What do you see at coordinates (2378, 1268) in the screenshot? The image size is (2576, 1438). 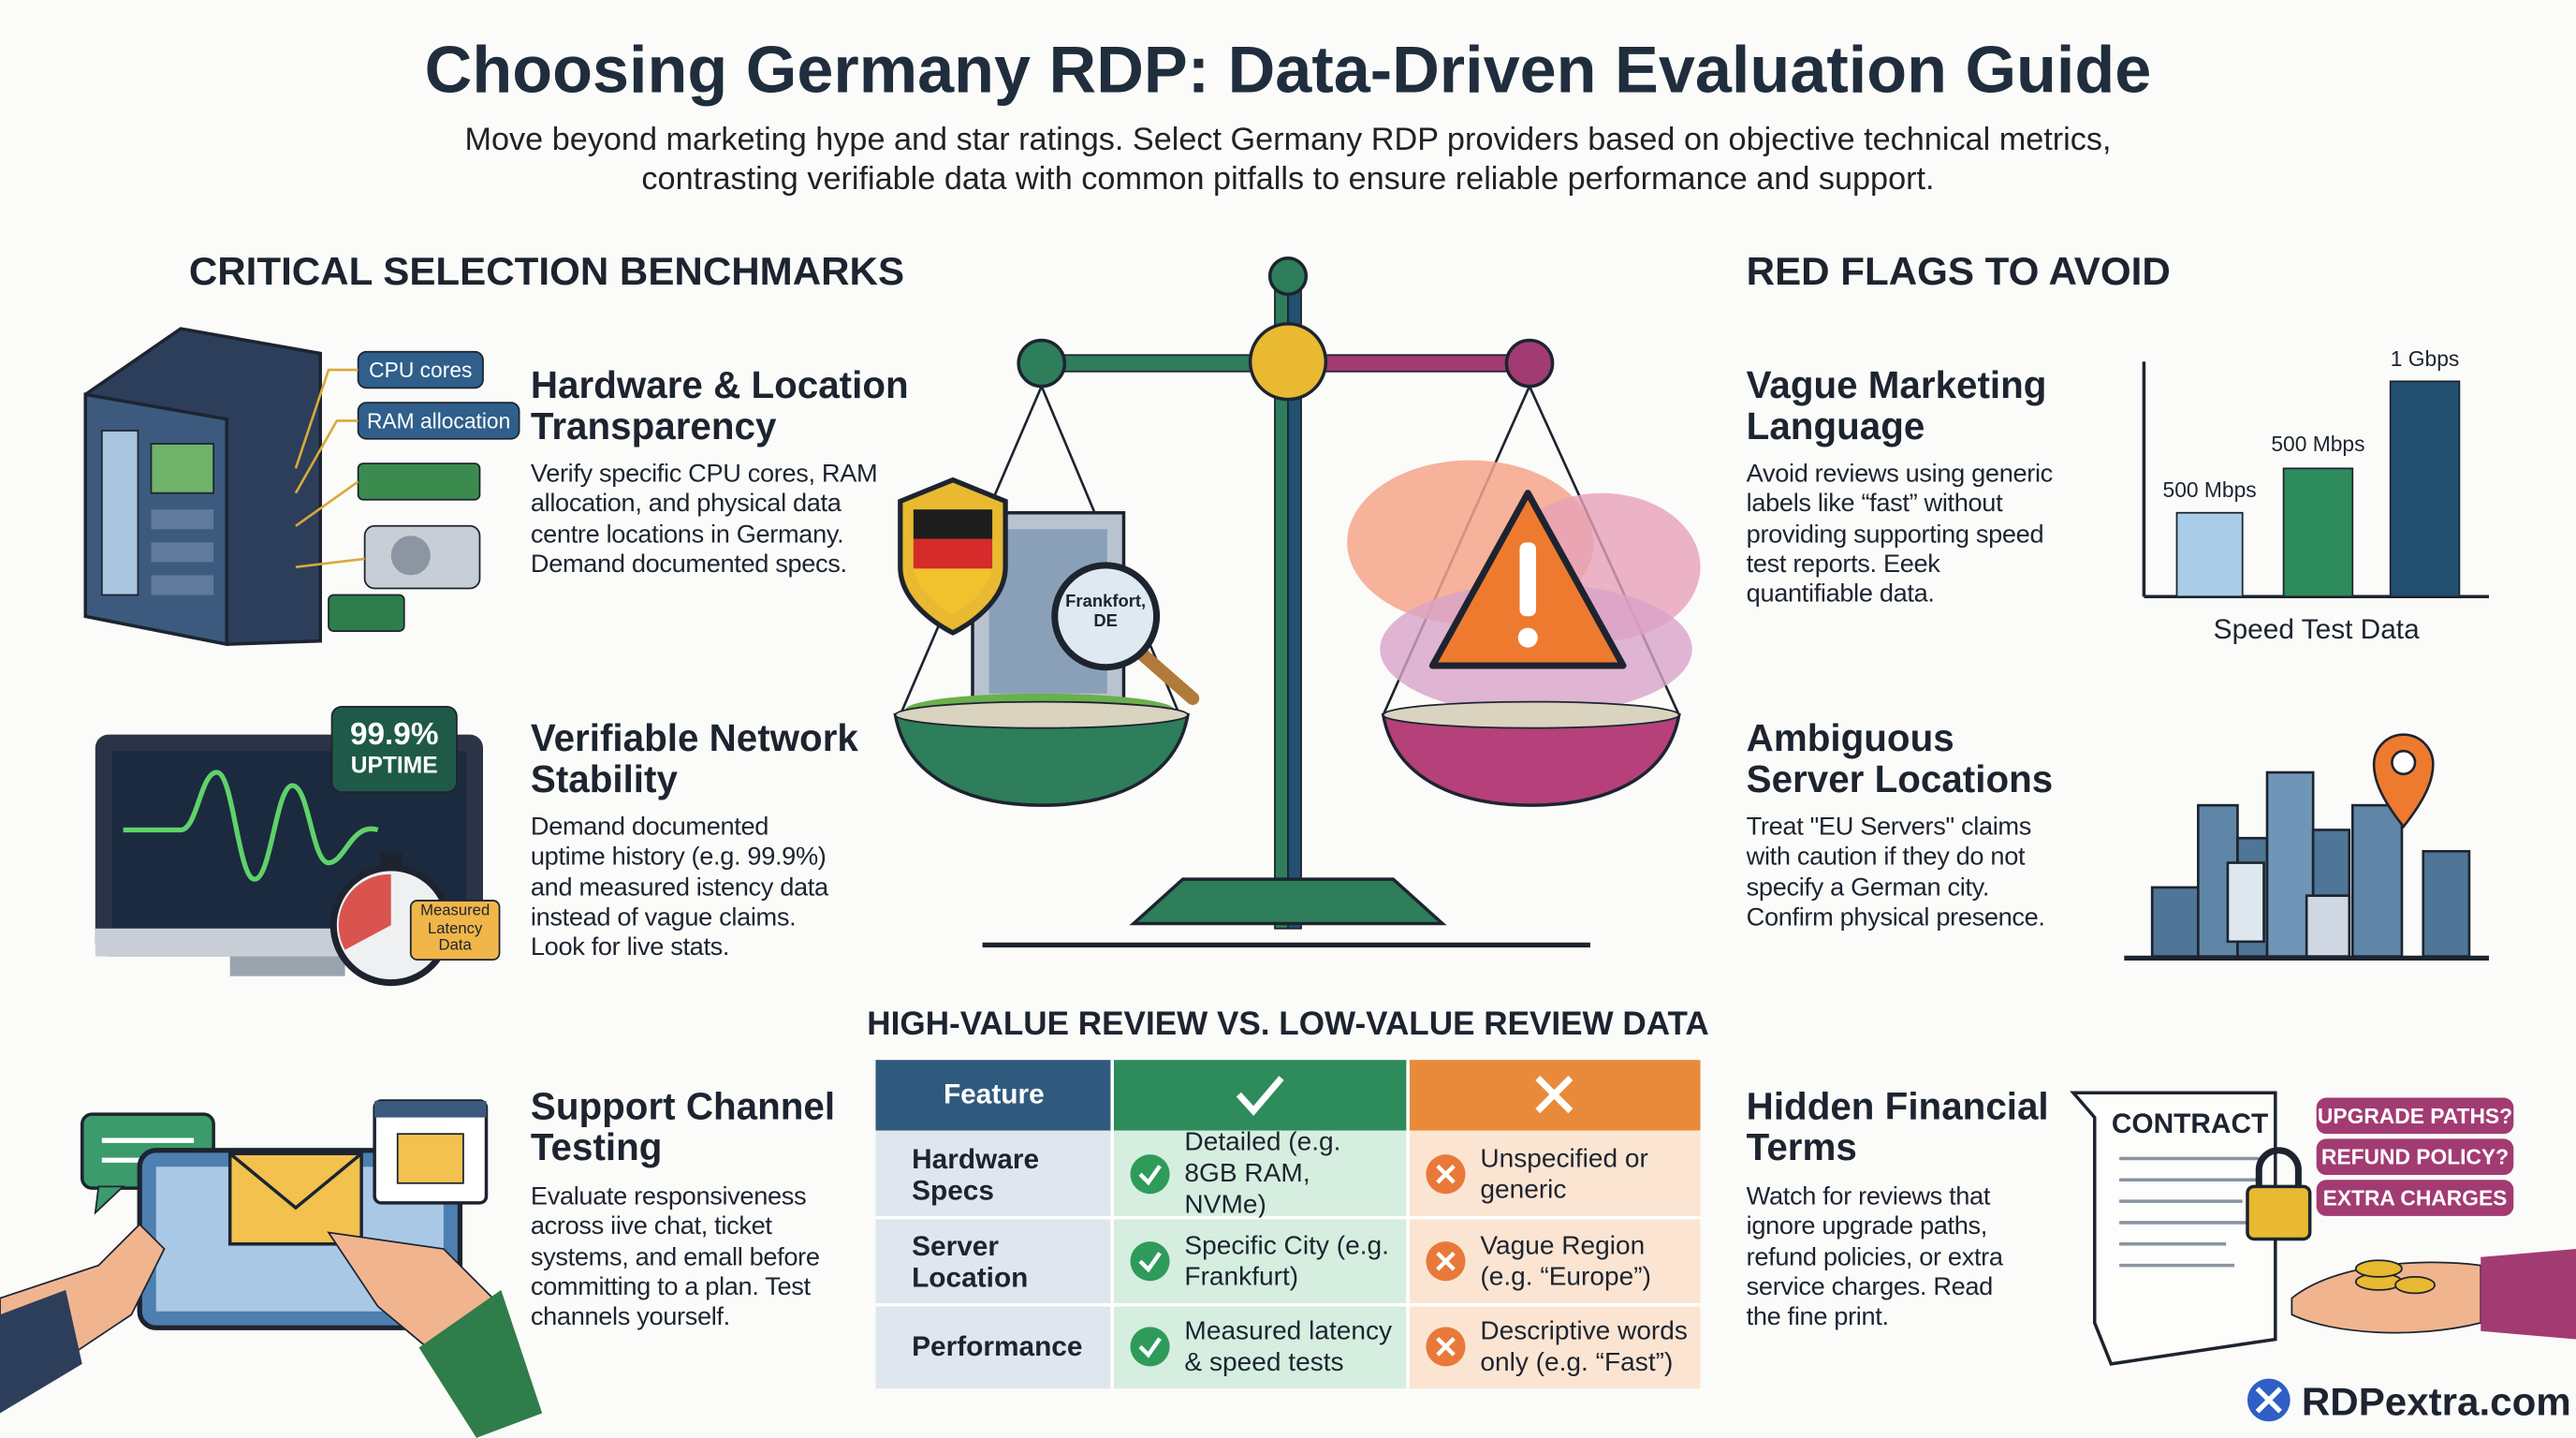 I see `coin` at bounding box center [2378, 1268].